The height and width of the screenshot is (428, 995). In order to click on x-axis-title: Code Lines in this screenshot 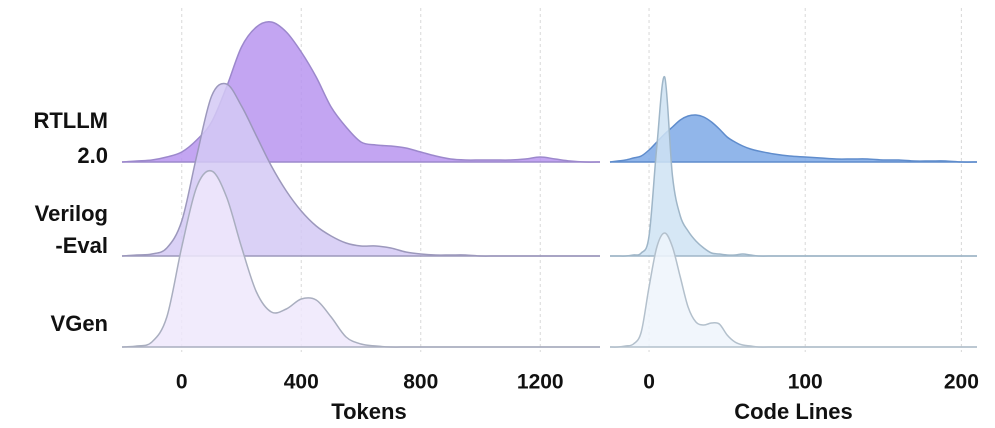, I will do `click(793, 411)`.